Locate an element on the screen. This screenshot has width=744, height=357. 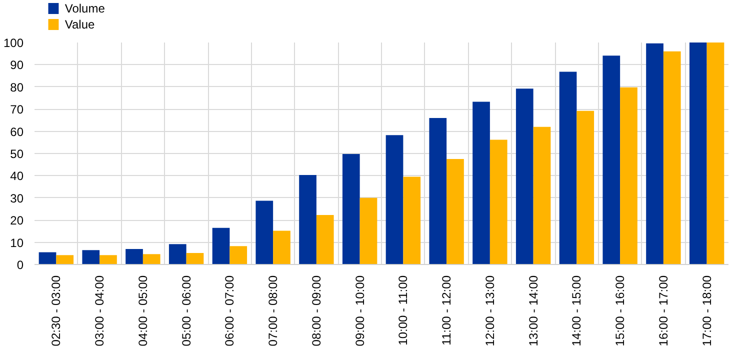
y-tick-label: 50 is located at coordinates (17, 154).